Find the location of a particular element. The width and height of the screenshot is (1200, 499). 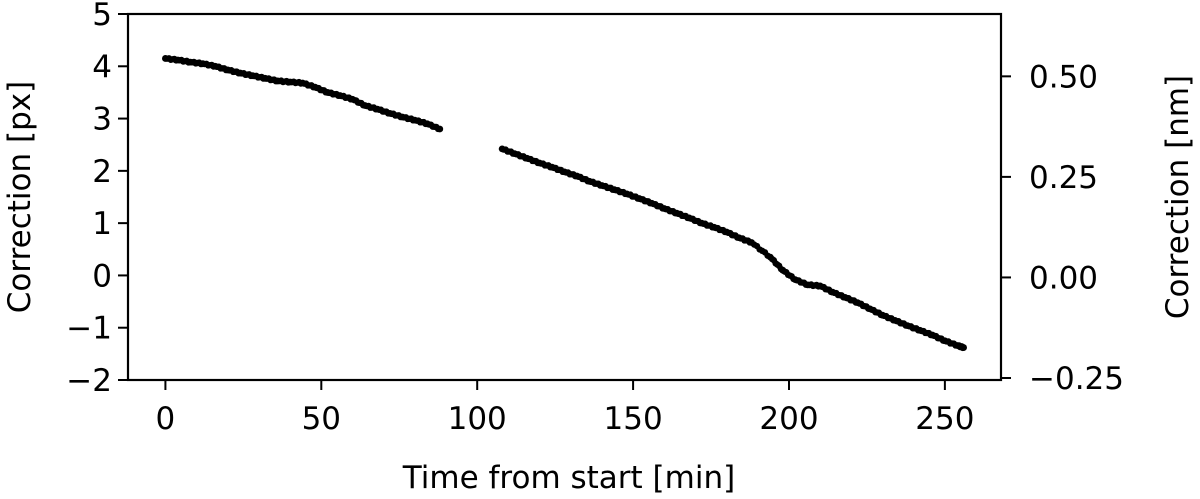

x-tick-label: 200 is located at coordinates (788, 419).